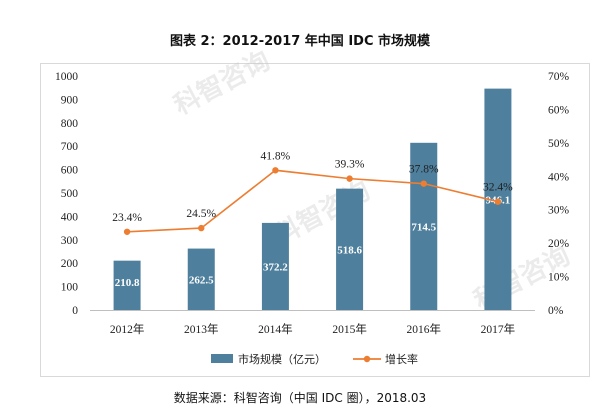  Describe the element at coordinates (222, 358) in the screenshot. I see `legend-bar-swatch` at that location.